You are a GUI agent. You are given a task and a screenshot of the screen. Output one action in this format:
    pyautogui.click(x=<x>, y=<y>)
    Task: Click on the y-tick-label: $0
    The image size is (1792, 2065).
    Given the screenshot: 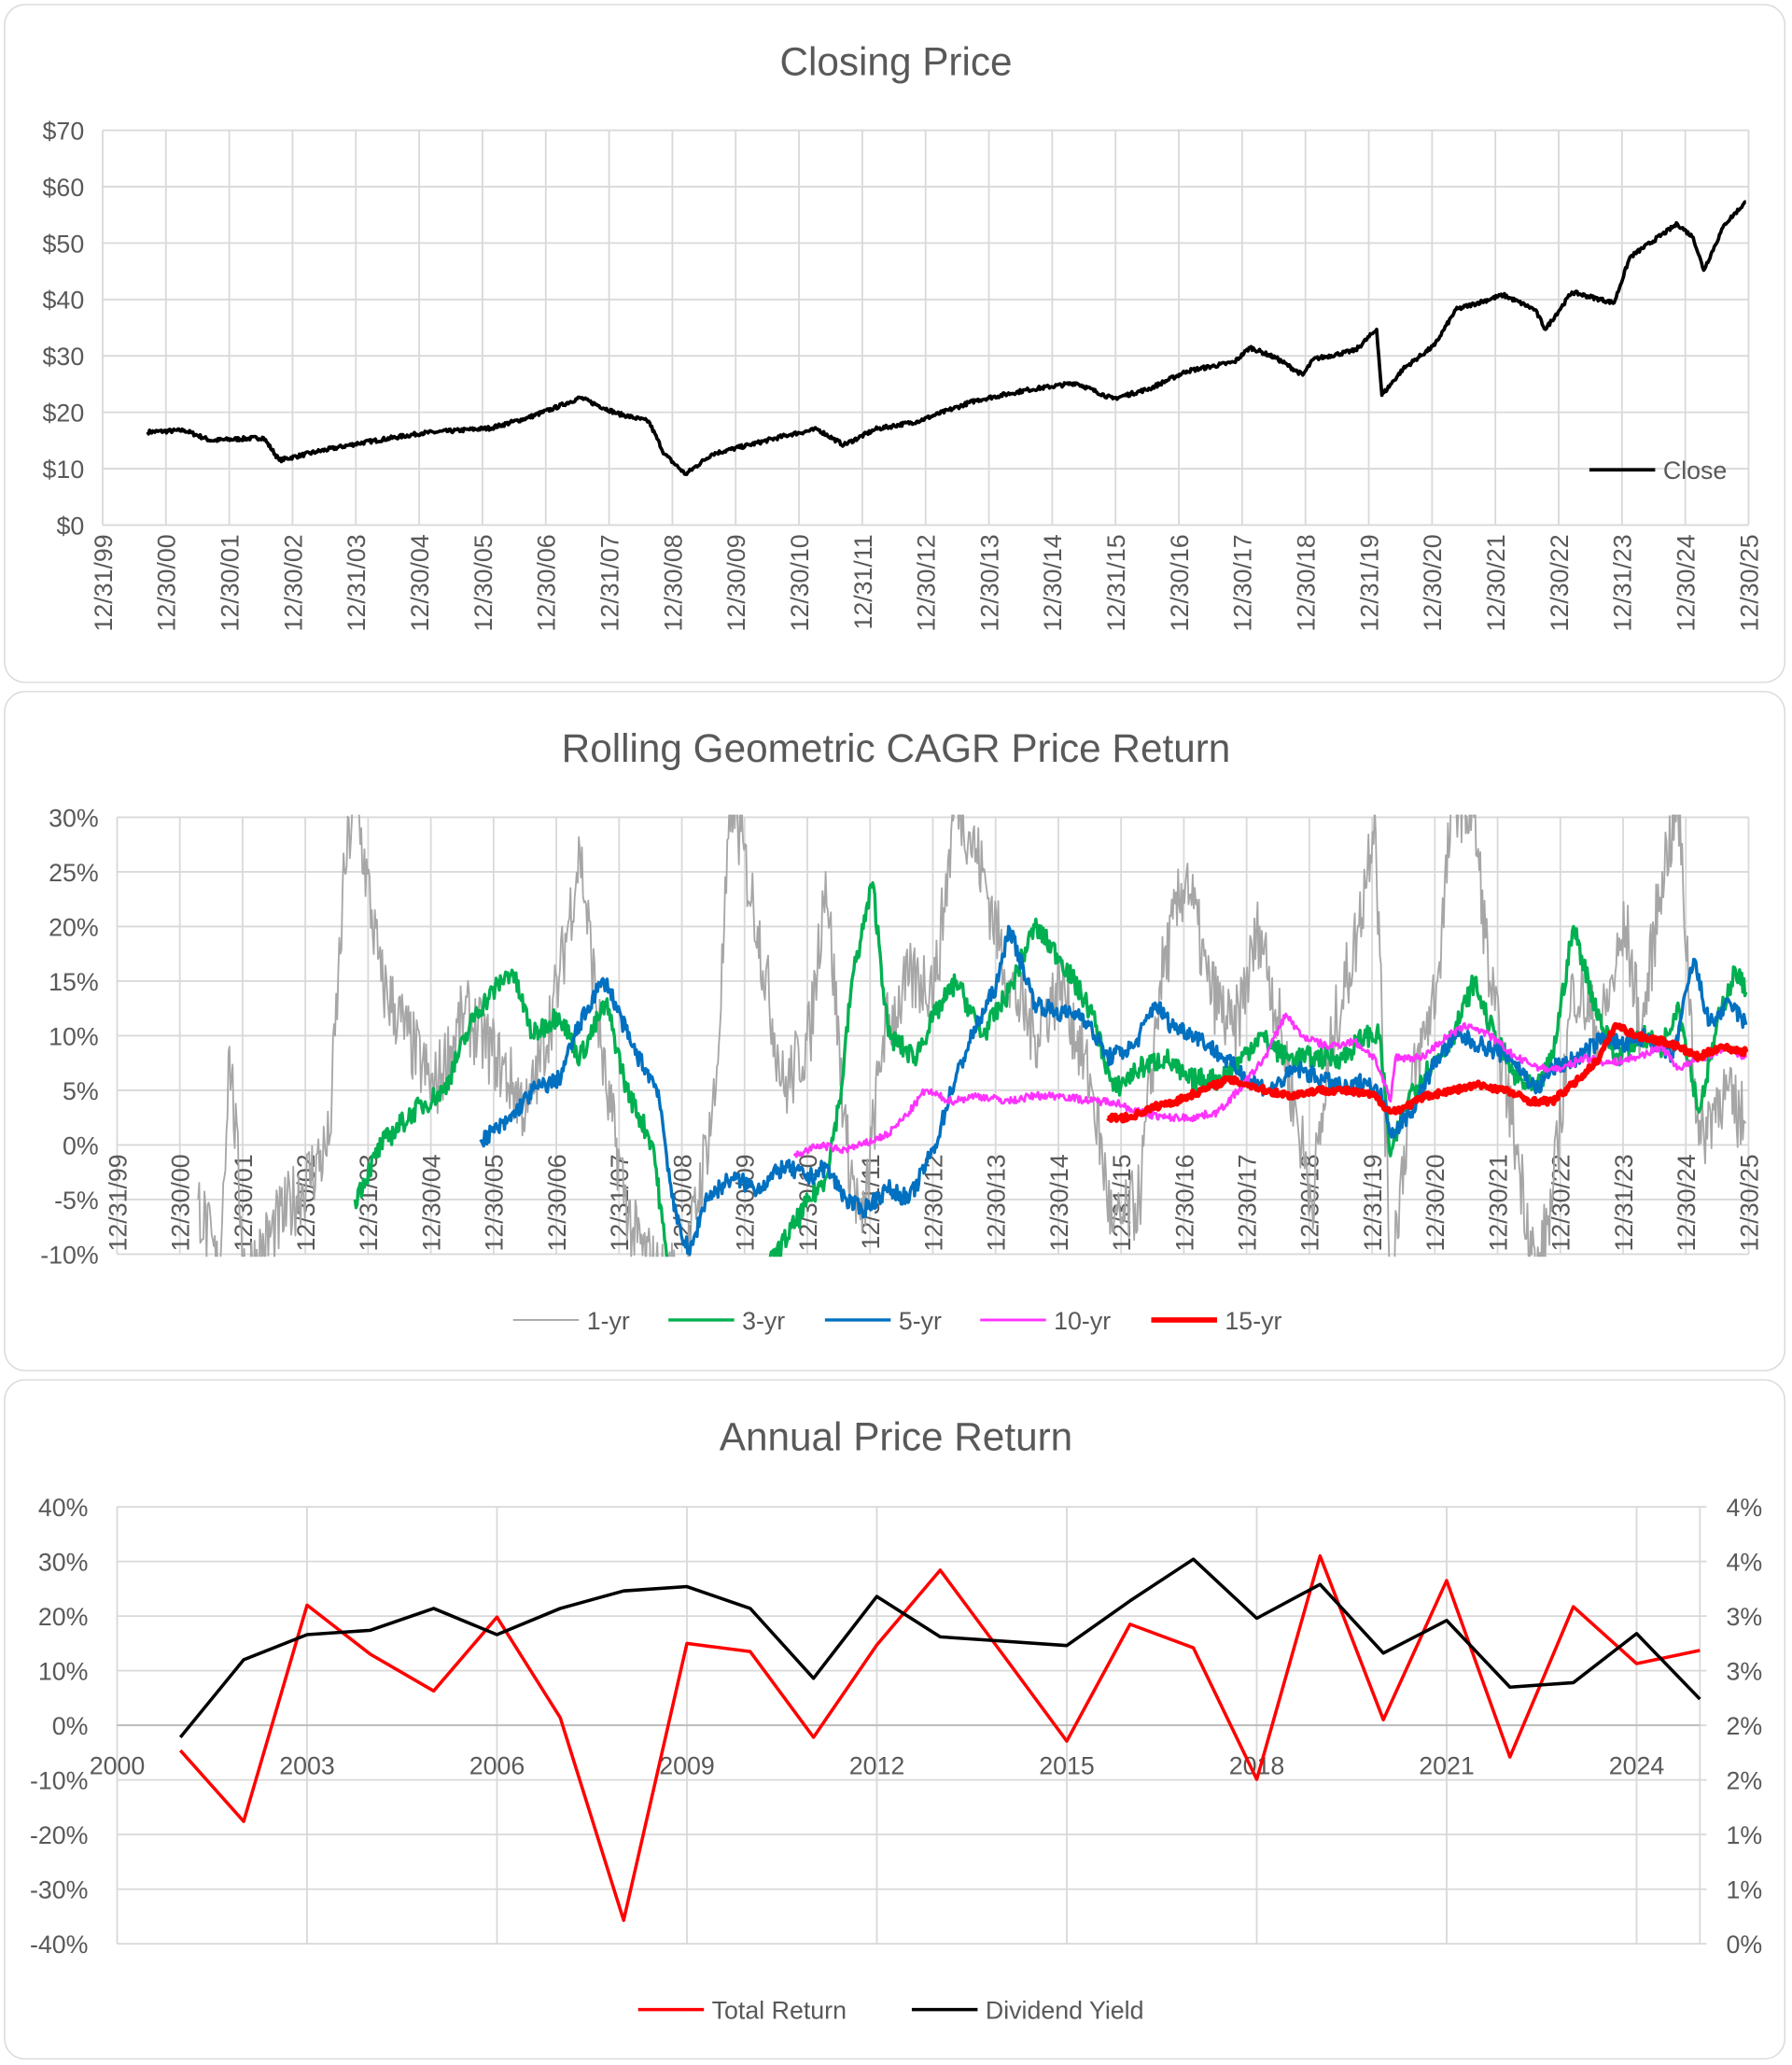 What is the action you would take?
    pyautogui.click(x=70, y=526)
    